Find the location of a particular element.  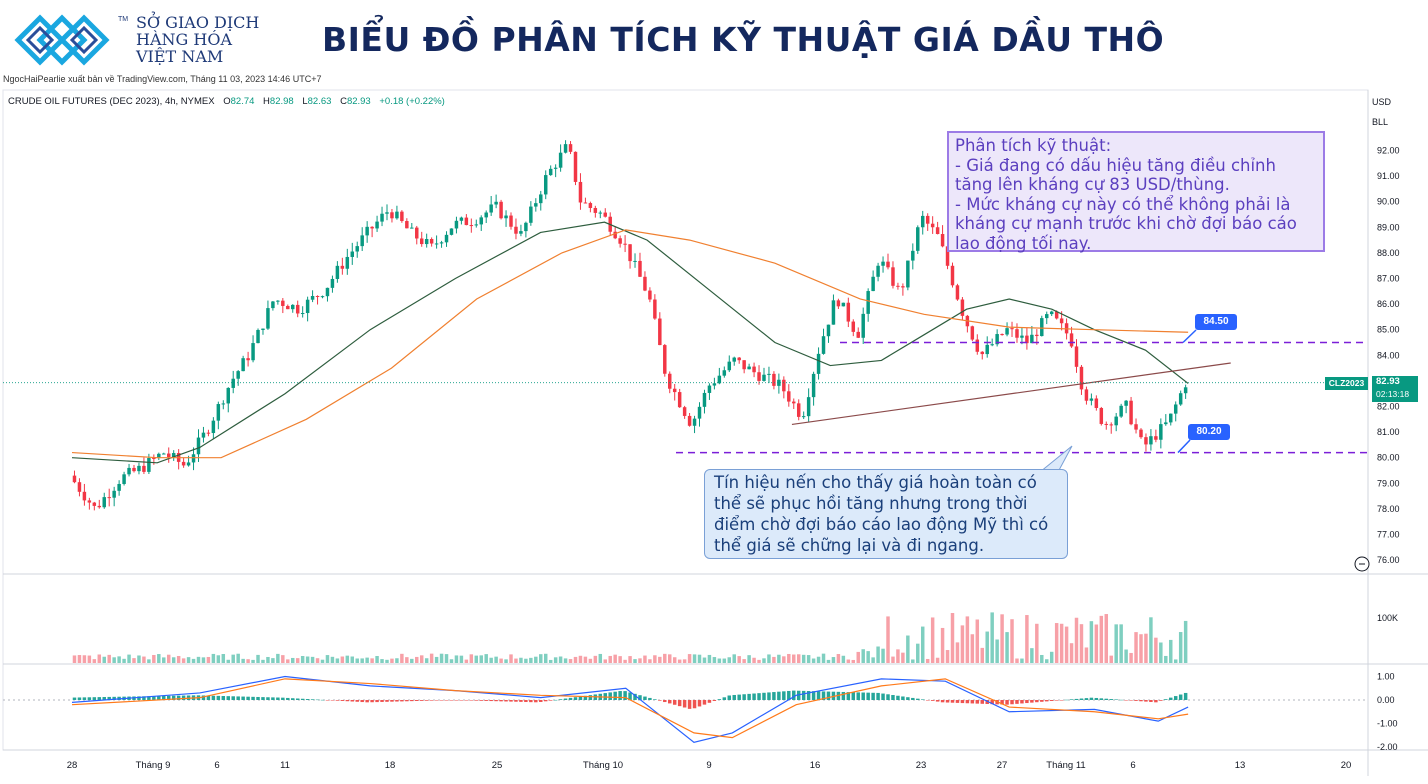

unit-button: BLL is located at coordinates (1380, 122).